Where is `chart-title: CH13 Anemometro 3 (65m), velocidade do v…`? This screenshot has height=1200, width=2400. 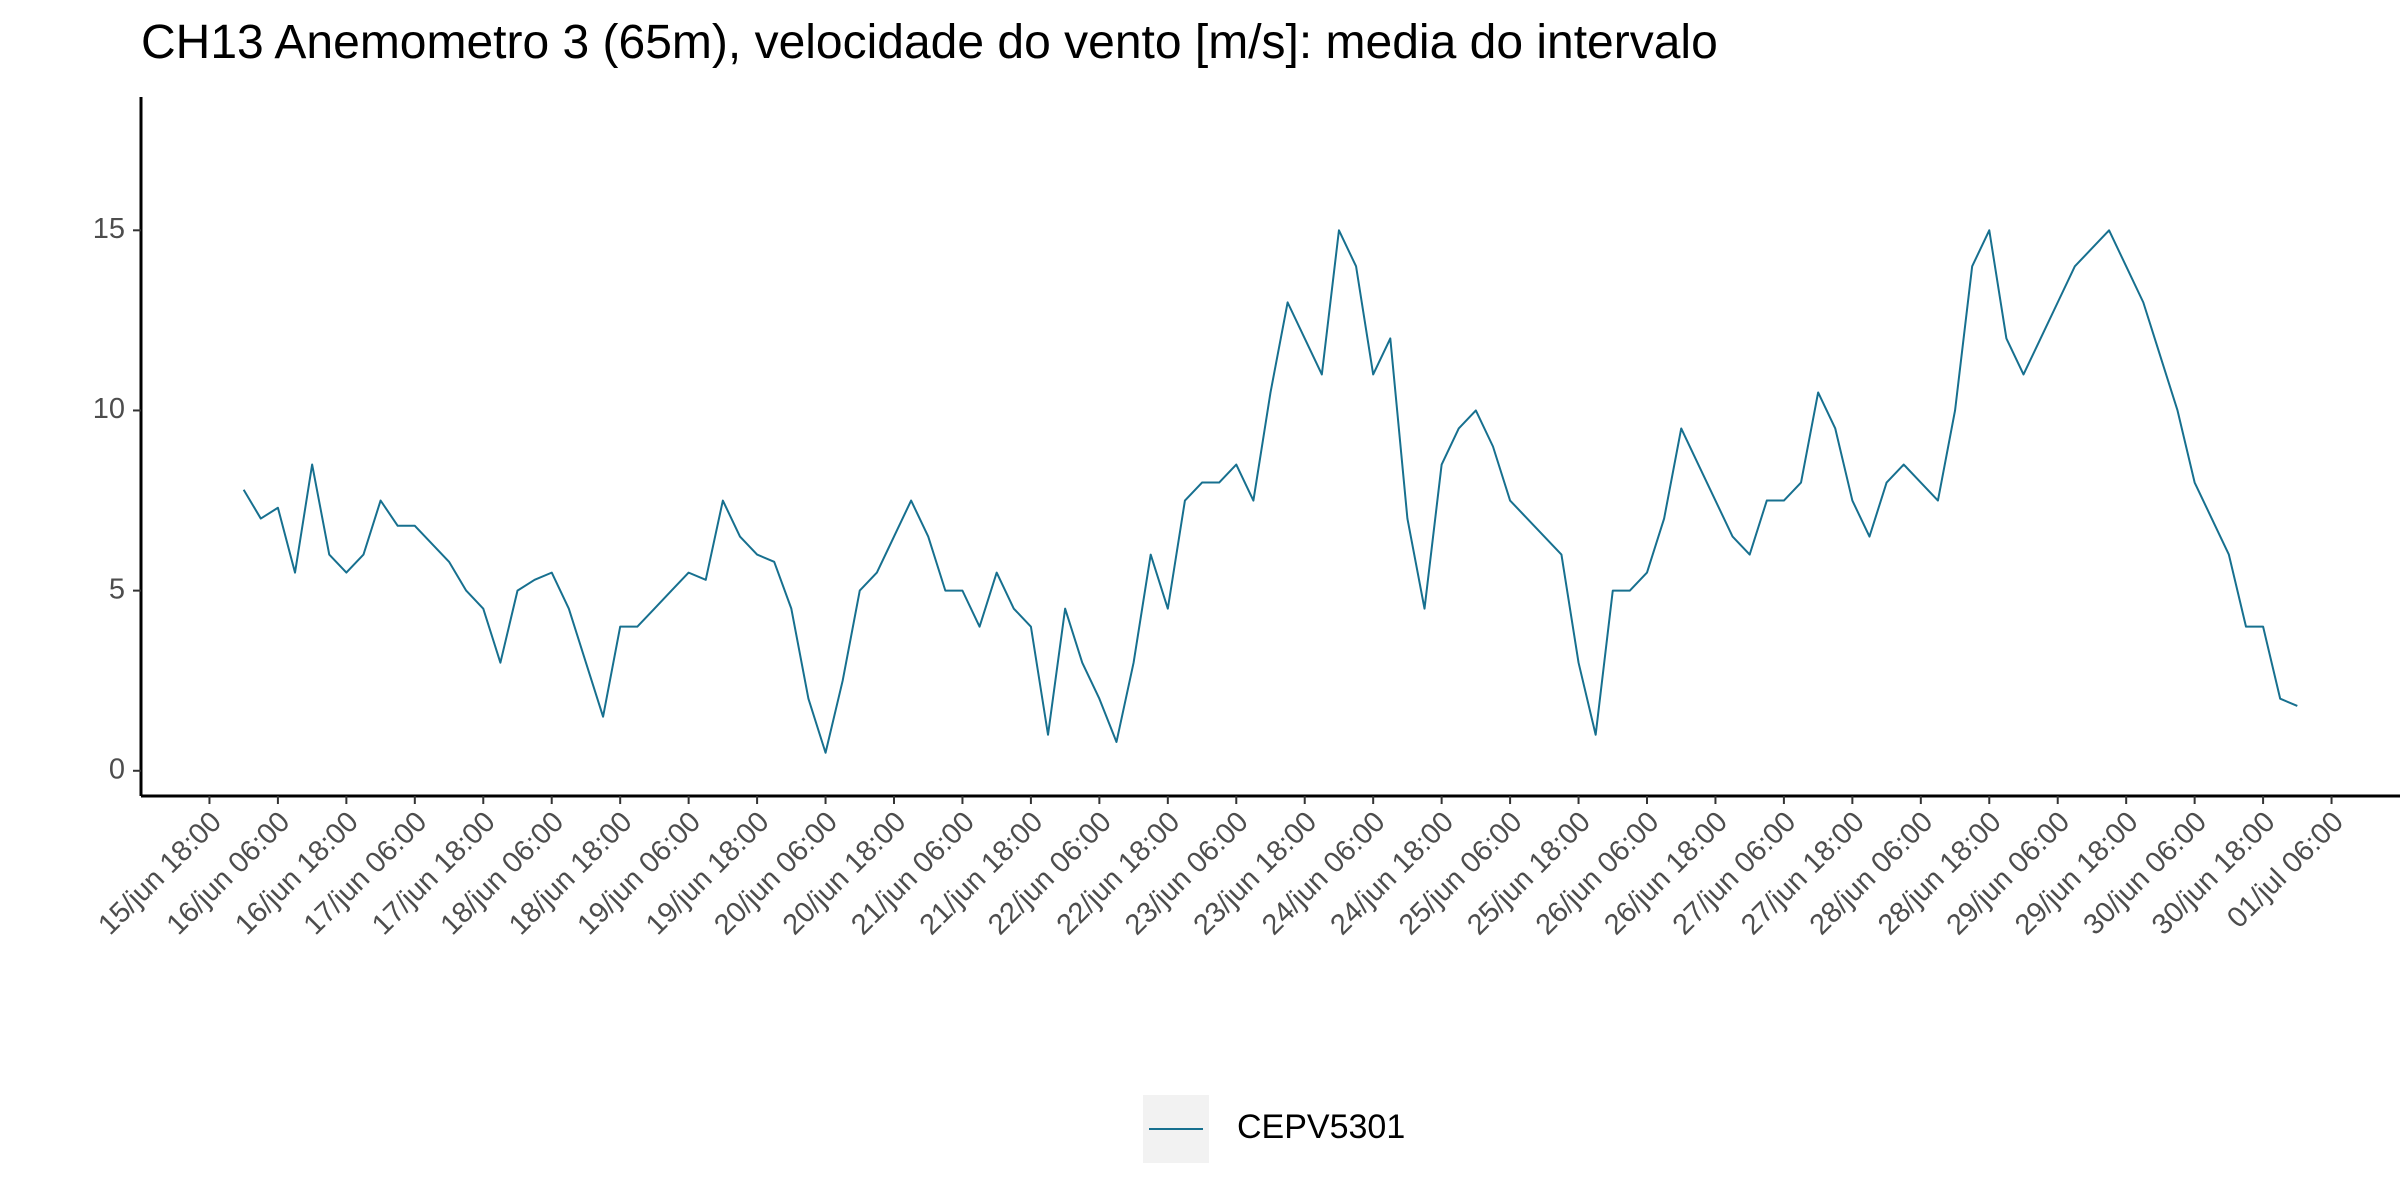 chart-title: CH13 Anemometro 3 (65m), velocidade do v… is located at coordinates (929, 42).